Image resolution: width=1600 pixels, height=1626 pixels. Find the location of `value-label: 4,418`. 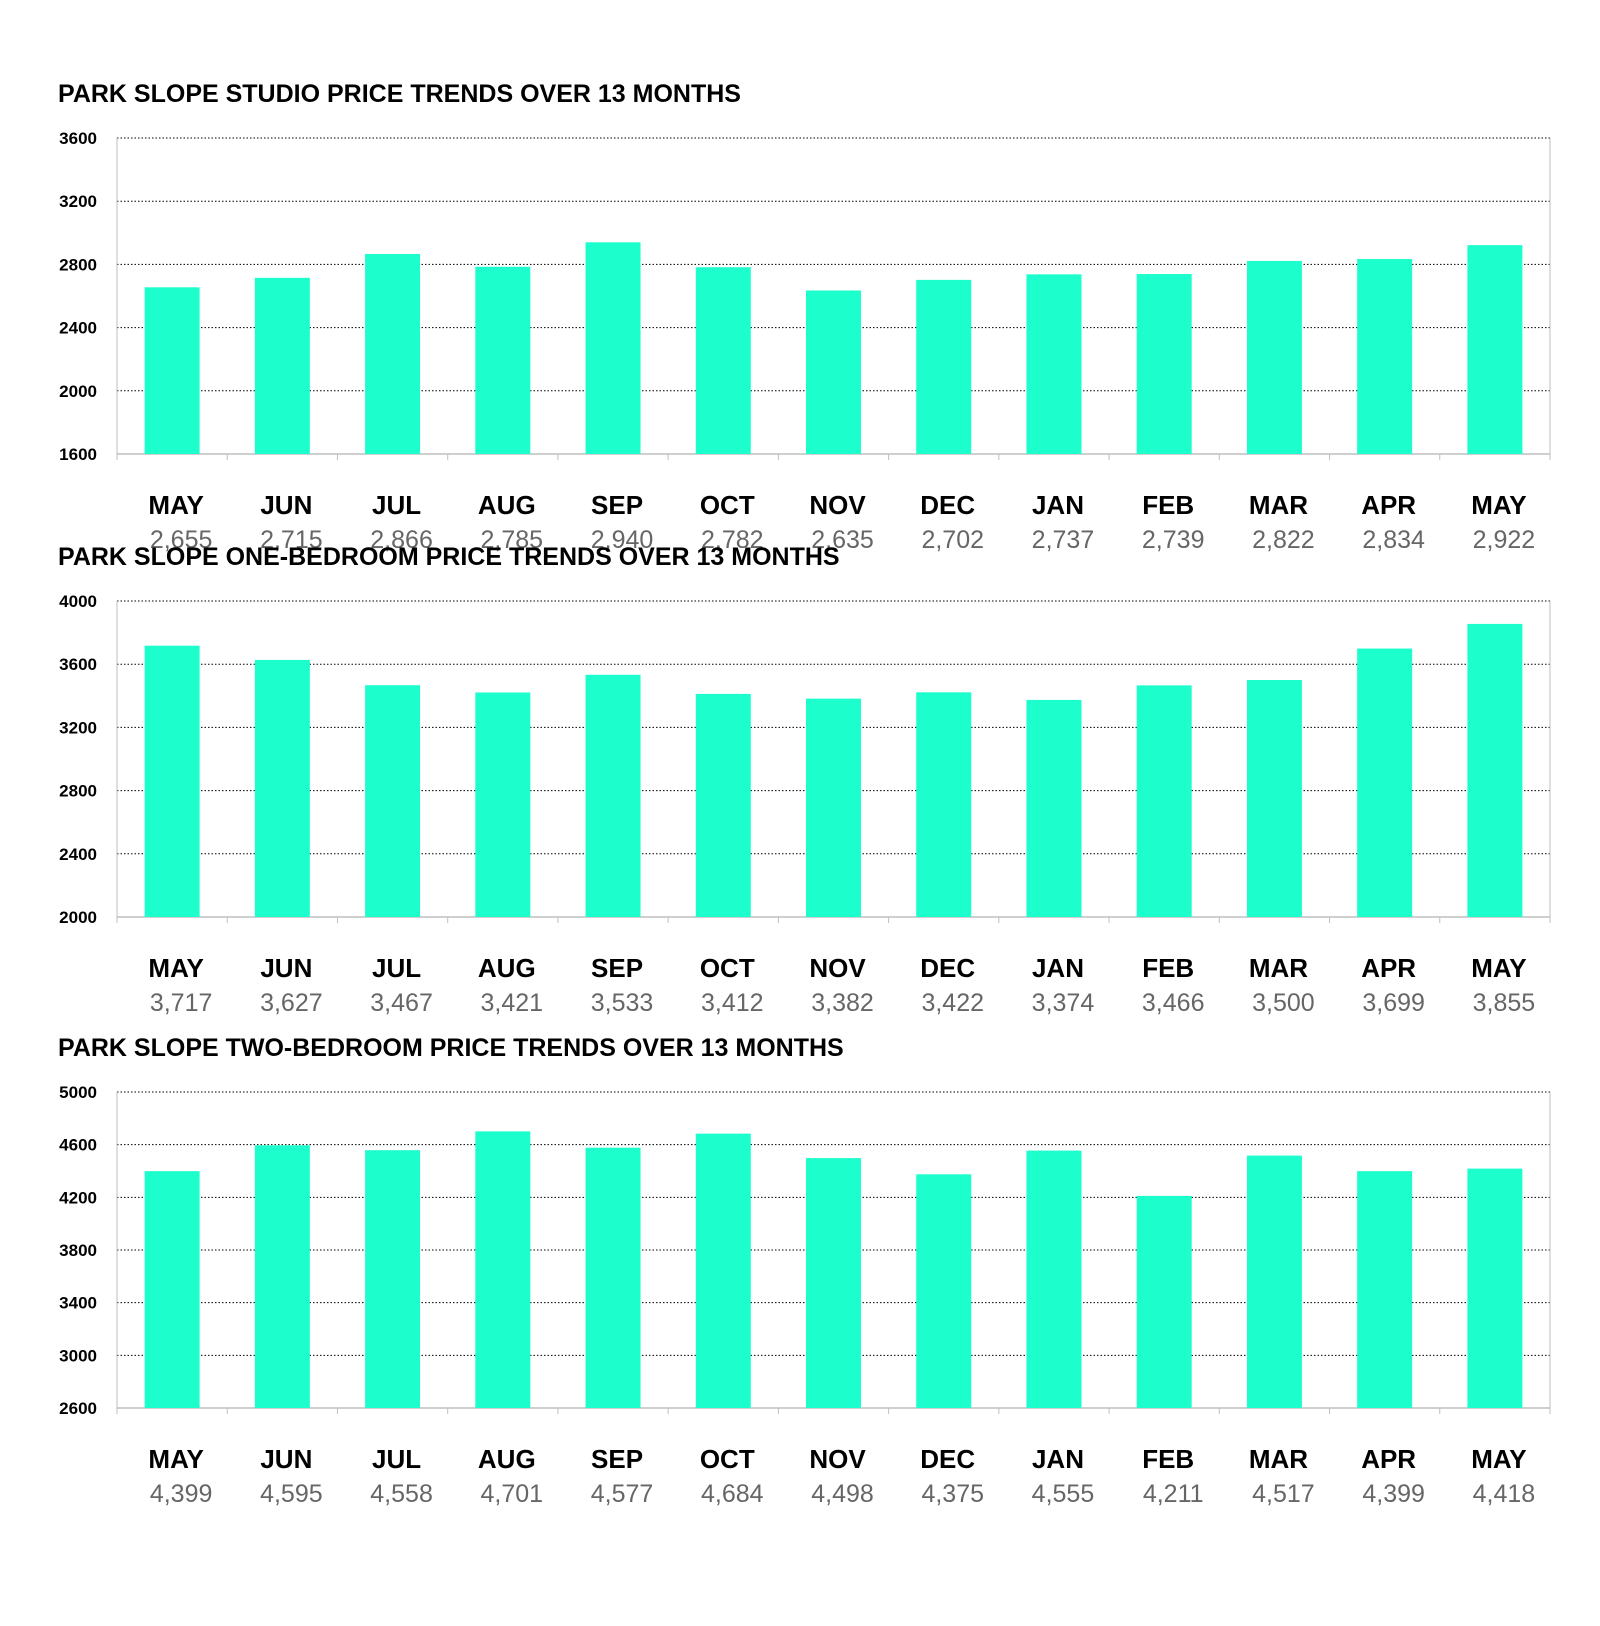

value-label: 4,418 is located at coordinates (1504, 1494).